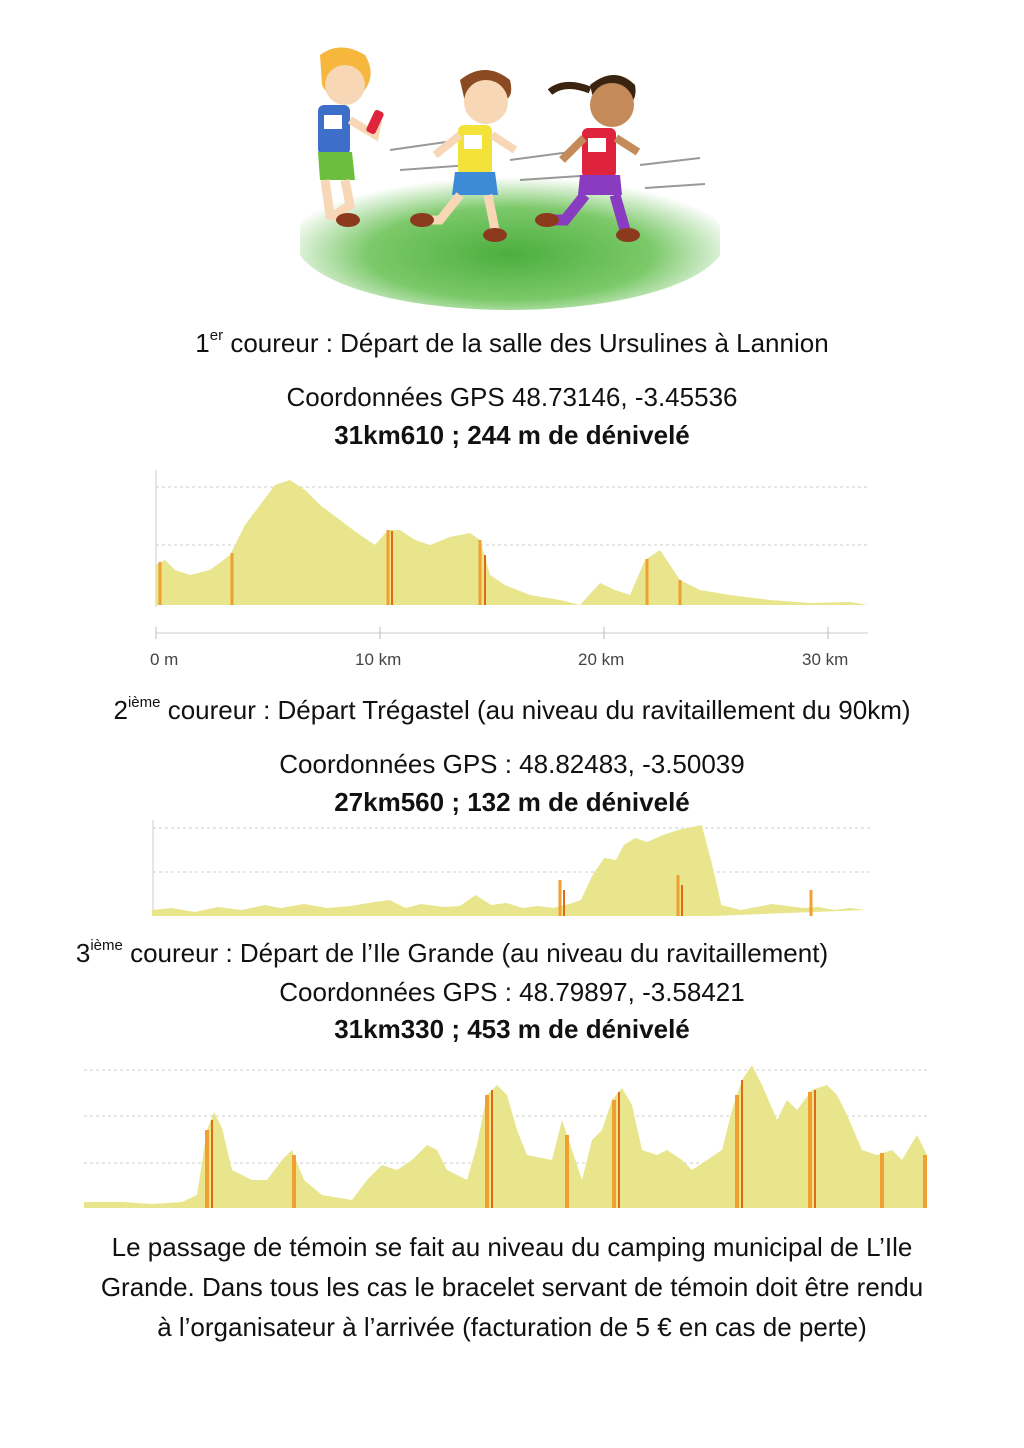 This screenshot has height=1448, width=1024. What do you see at coordinates (512, 802) in the screenshot?
I see `runner2-summary: 27km560 ; 132 m de dénivelé` at bounding box center [512, 802].